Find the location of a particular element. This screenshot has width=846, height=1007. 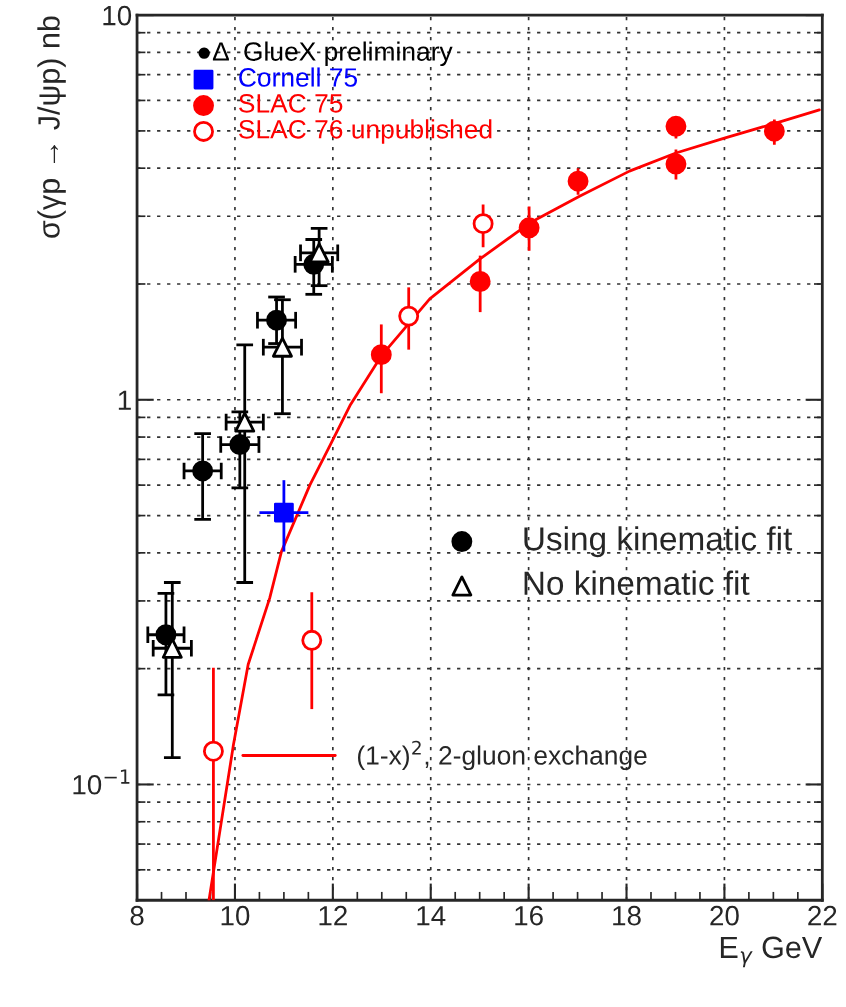

y-tick-label: 10$^{−1}$ is located at coordinates (101, 782).